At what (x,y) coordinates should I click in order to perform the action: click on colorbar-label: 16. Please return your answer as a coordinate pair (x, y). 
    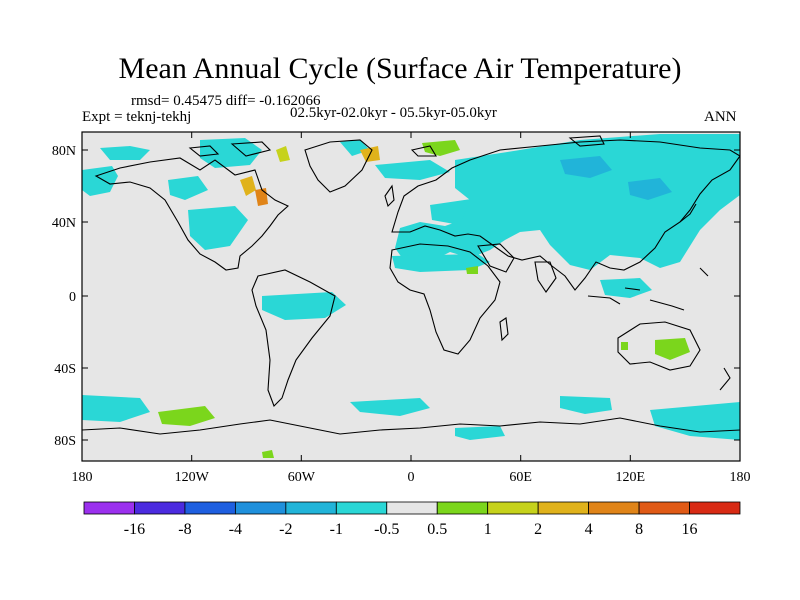
    Looking at the image, I should click on (690, 529).